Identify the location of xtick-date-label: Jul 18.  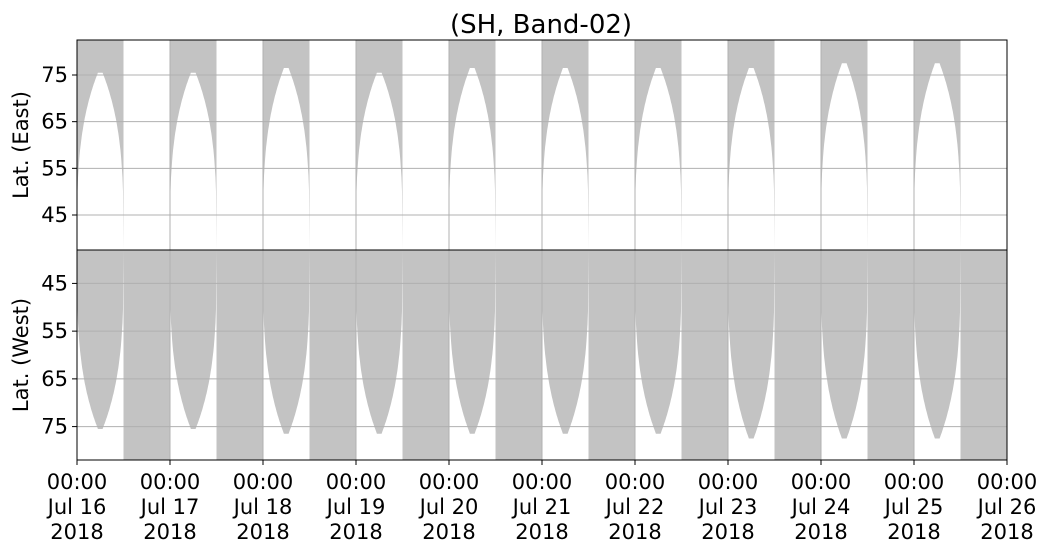
(262, 507).